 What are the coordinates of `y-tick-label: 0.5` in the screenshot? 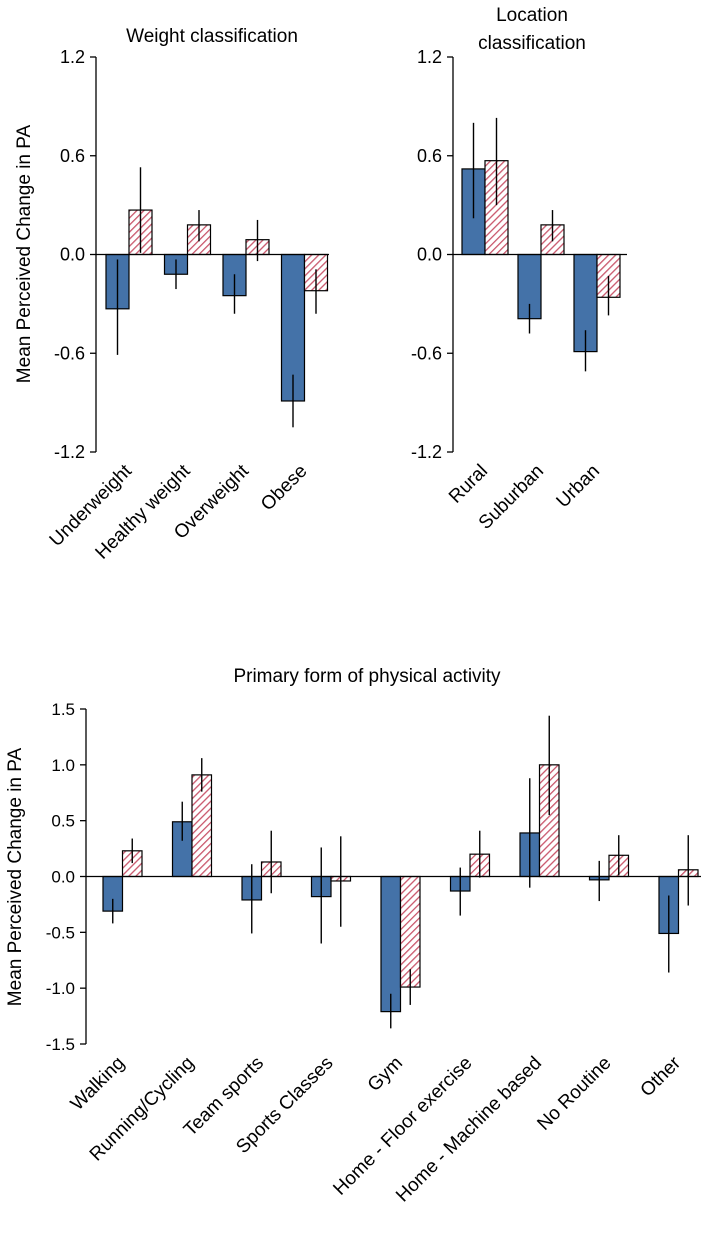 It's located at (63, 821).